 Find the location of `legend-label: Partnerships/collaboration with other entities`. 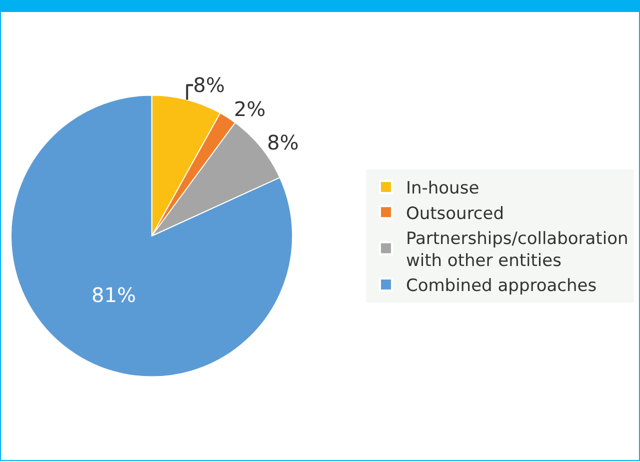

legend-label: Partnerships/collaboration with other entities is located at coordinates (517, 249).